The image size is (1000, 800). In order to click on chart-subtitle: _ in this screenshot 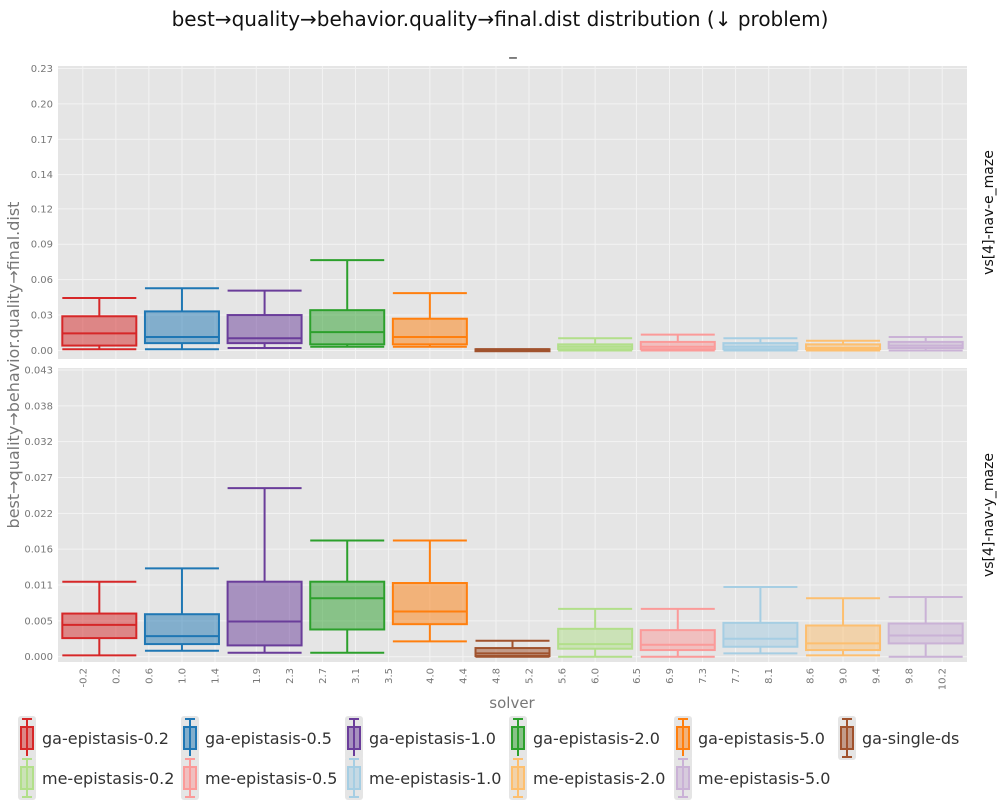, I will do `click(512, 50)`.